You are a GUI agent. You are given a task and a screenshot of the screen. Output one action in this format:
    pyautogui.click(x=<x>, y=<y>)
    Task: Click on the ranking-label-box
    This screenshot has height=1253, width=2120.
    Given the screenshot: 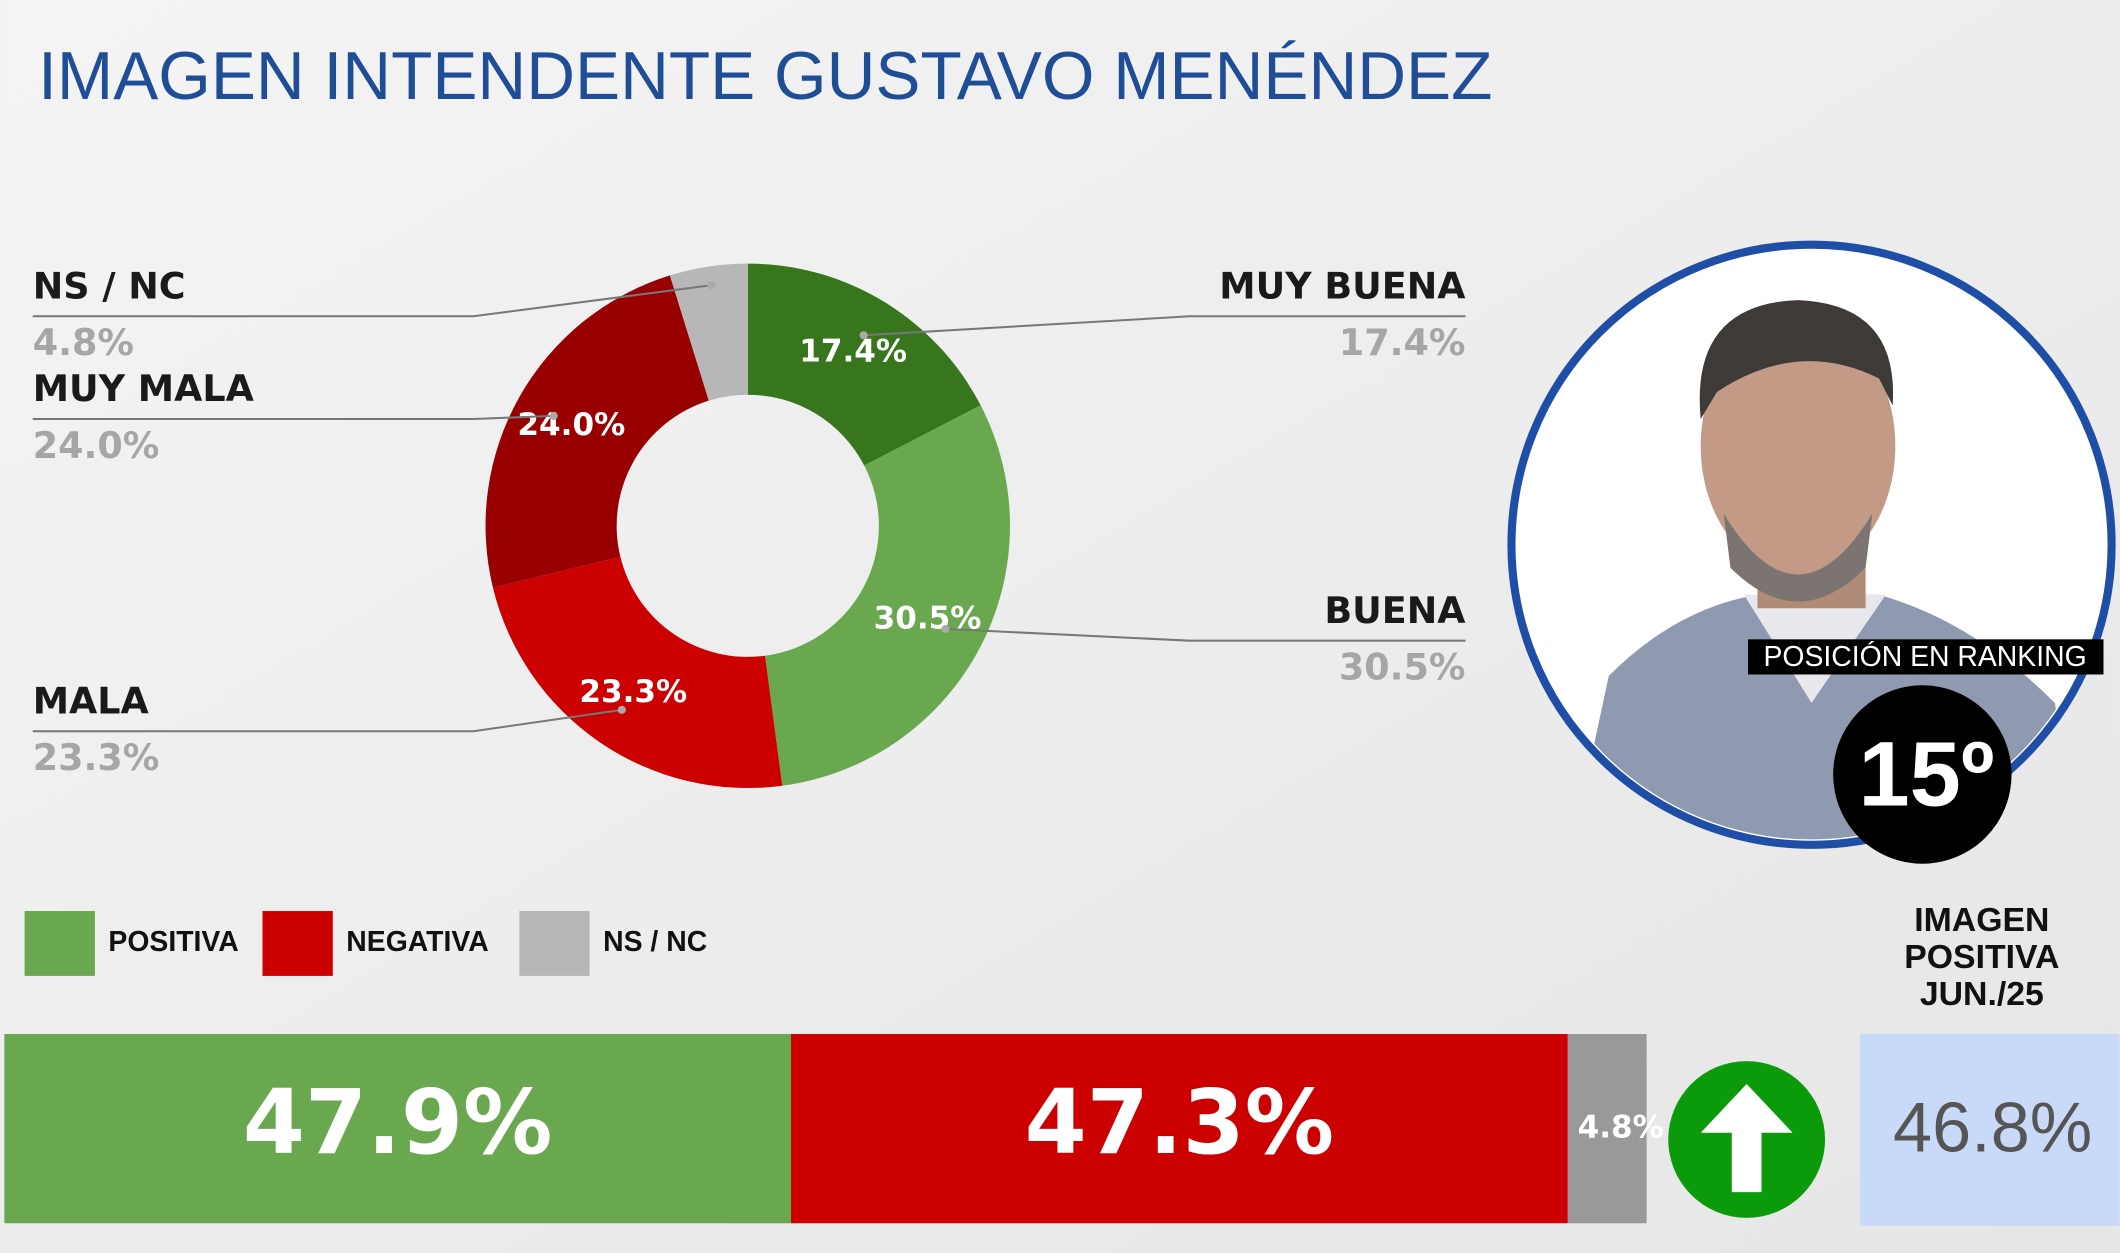 What is the action you would take?
    pyautogui.click(x=1926, y=657)
    